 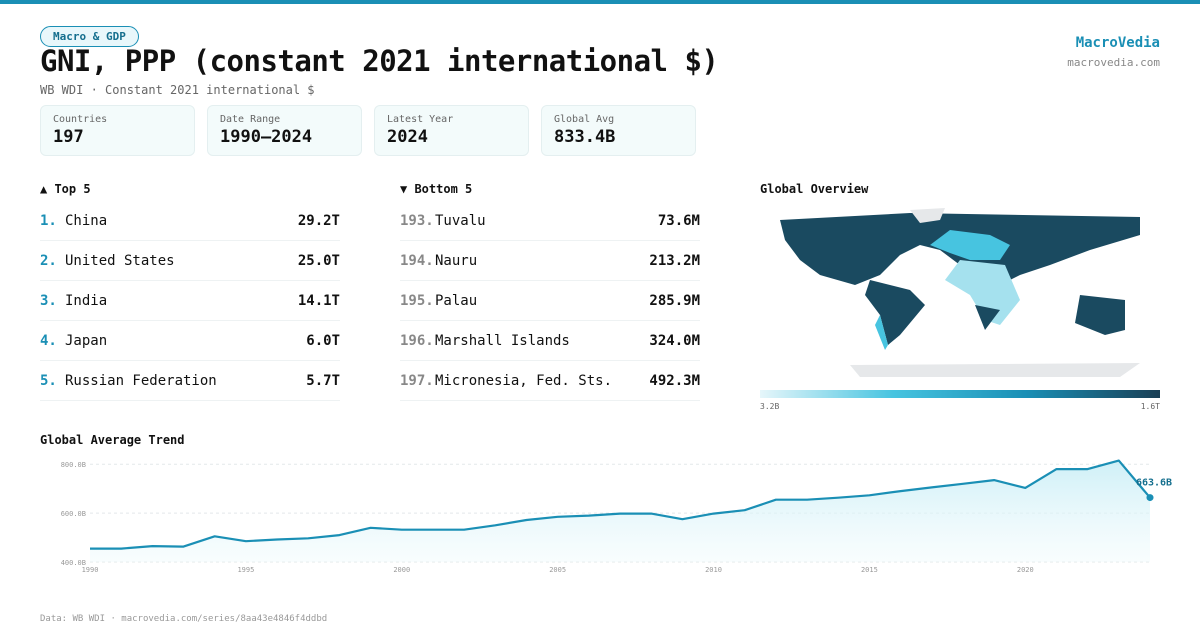 What do you see at coordinates (73, 514) in the screenshot?
I see `y-tick-label: 600.0B` at bounding box center [73, 514].